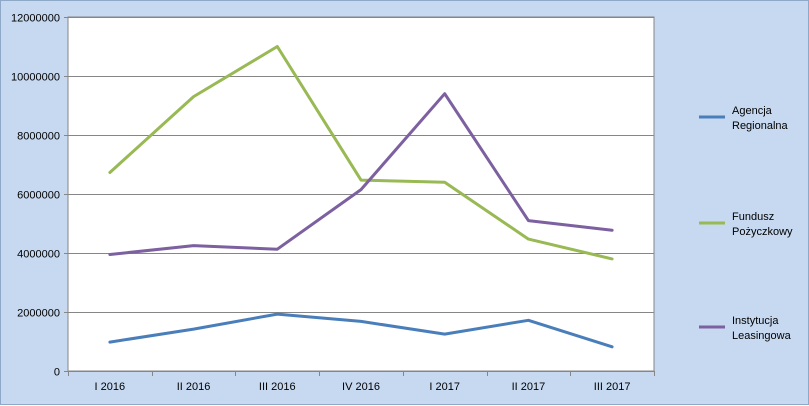 The image size is (809, 406). Describe the element at coordinates (277, 387) in the screenshot. I see `x-tick-label: III 2016` at that location.